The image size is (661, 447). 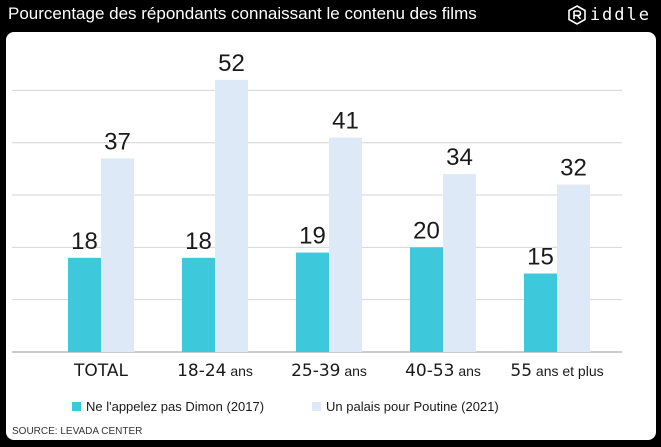 What do you see at coordinates (540, 257) in the screenshot?
I see `data-label: 15` at bounding box center [540, 257].